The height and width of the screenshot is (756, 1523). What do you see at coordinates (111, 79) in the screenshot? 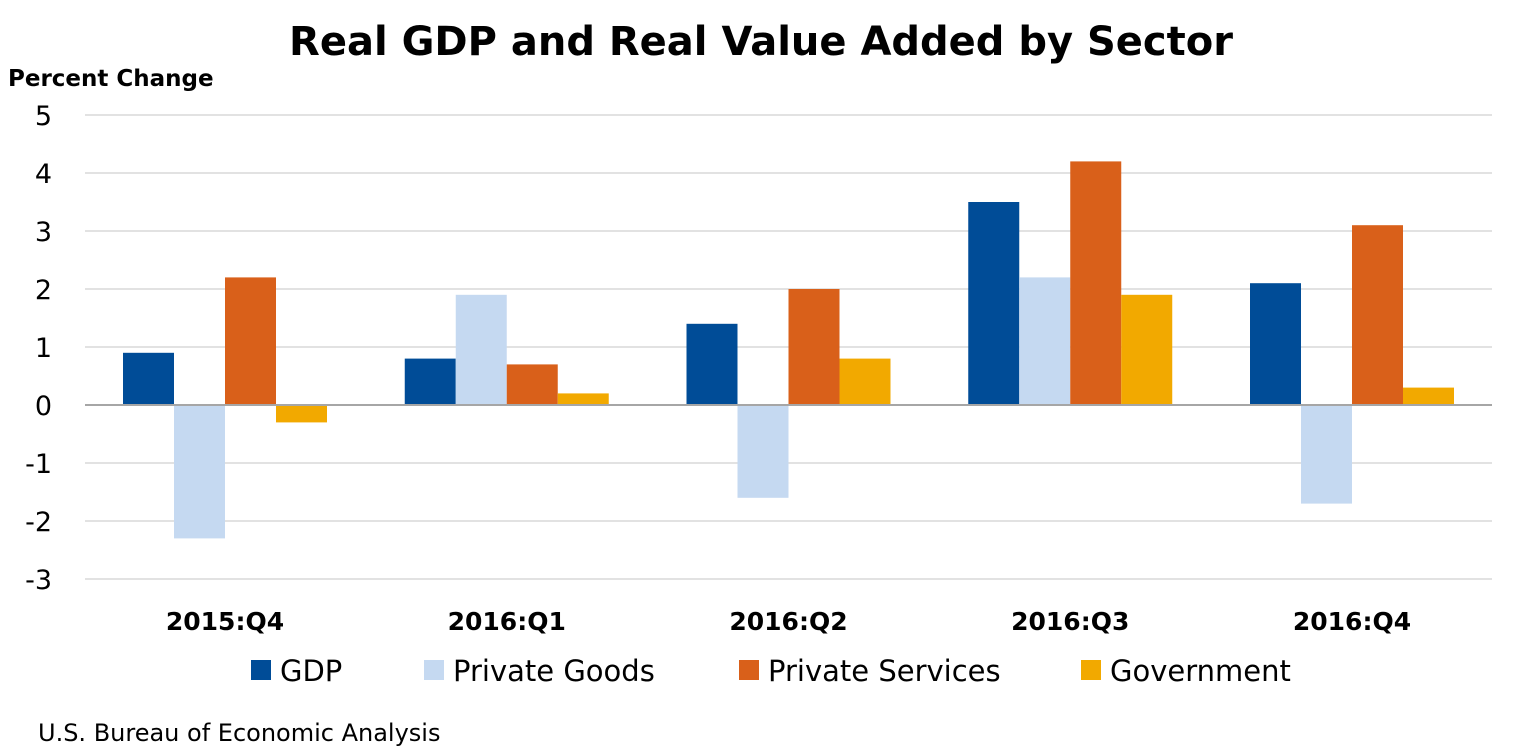
I see `y-axis-label: Percent Change` at bounding box center [111, 79].